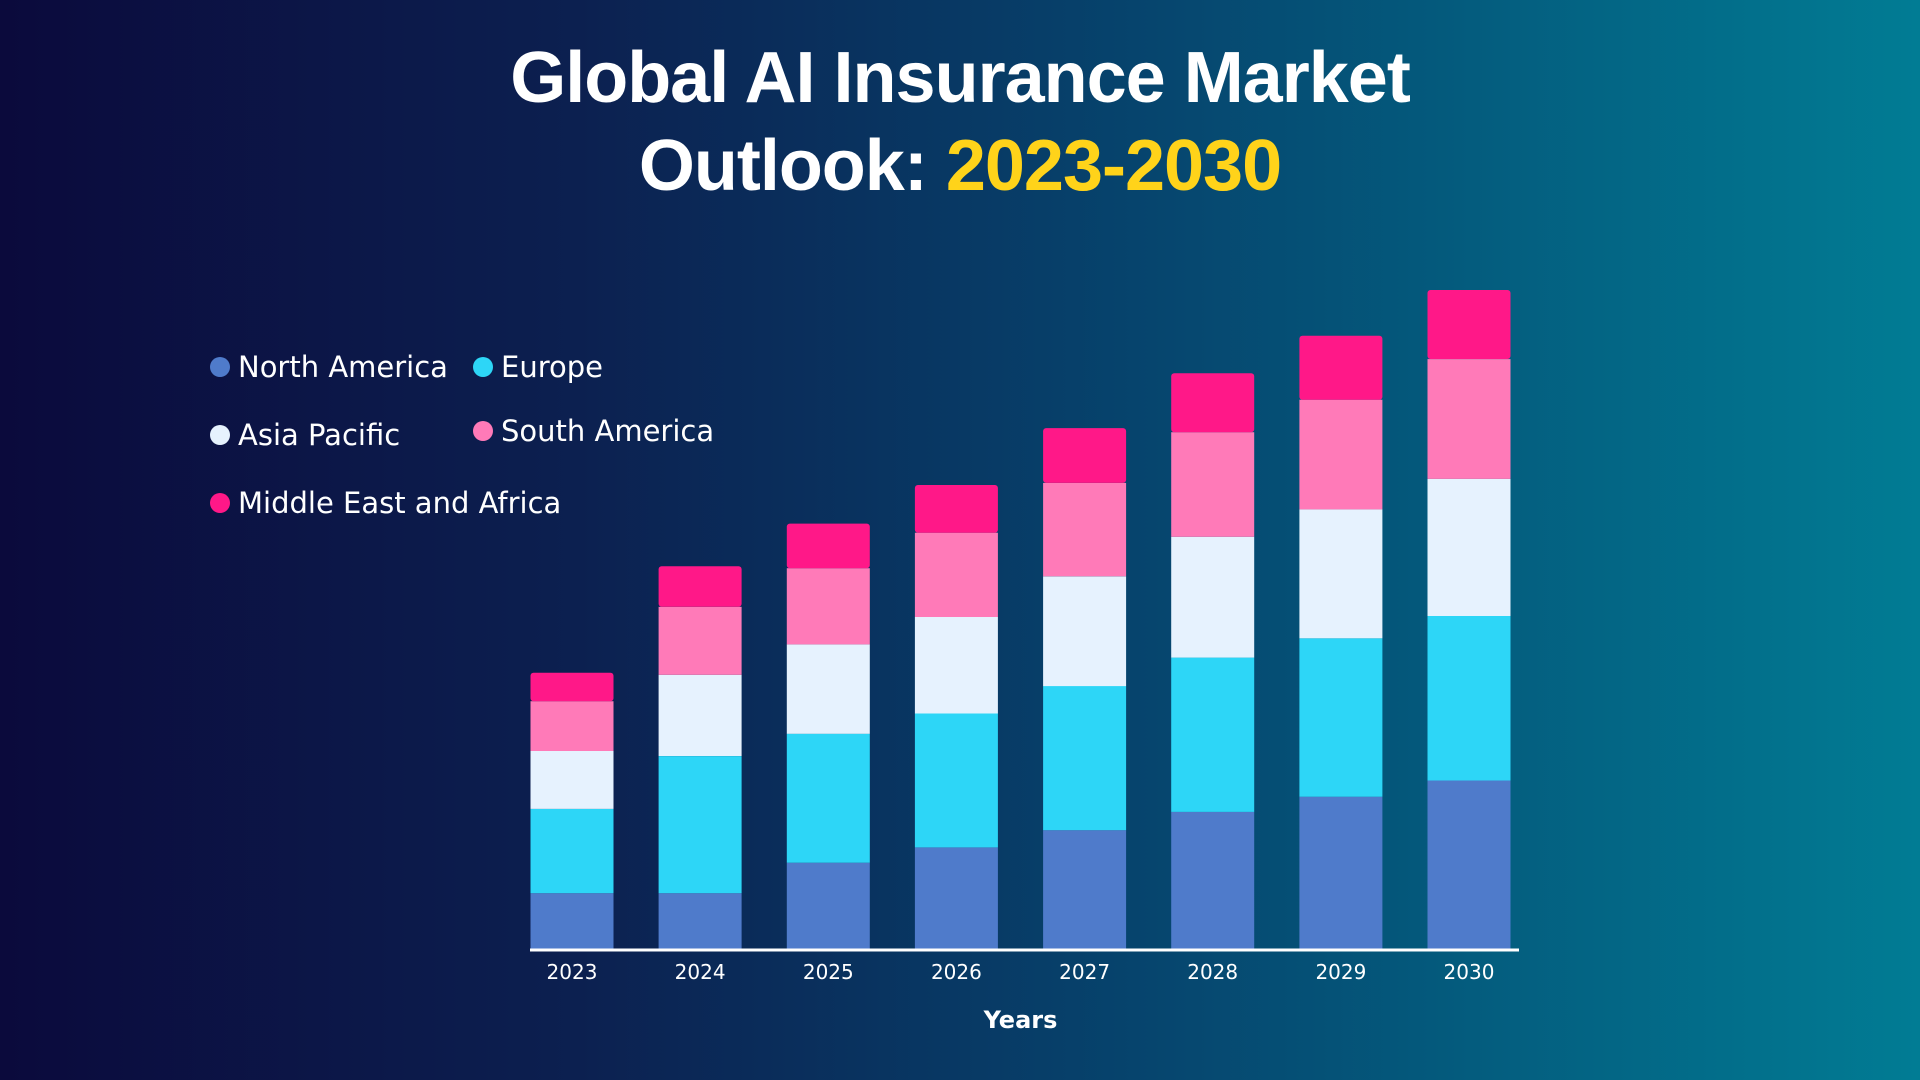 The image size is (1920, 1080). I want to click on bar-segment-2026-south-america, so click(956, 574).